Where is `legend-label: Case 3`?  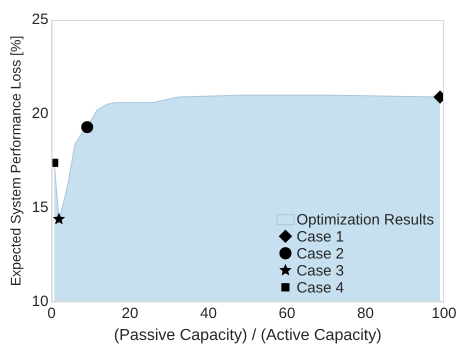
legend-label: Case 3 is located at coordinates (320, 271).